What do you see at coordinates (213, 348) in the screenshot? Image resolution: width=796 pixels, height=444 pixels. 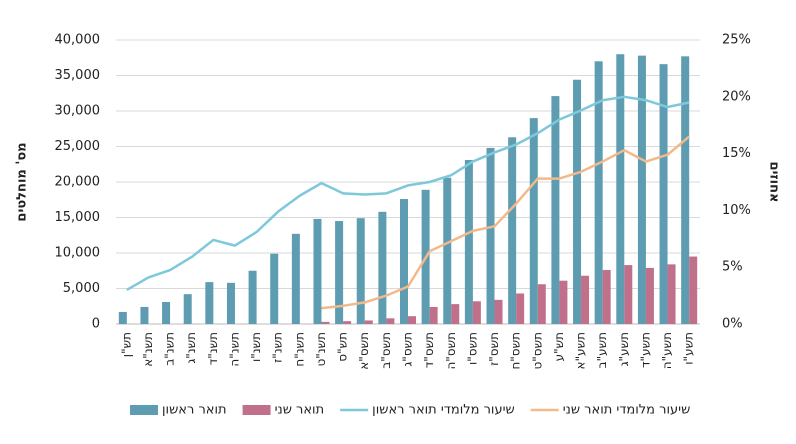 I see `x-tick-label: תשנ"ד` at bounding box center [213, 348].